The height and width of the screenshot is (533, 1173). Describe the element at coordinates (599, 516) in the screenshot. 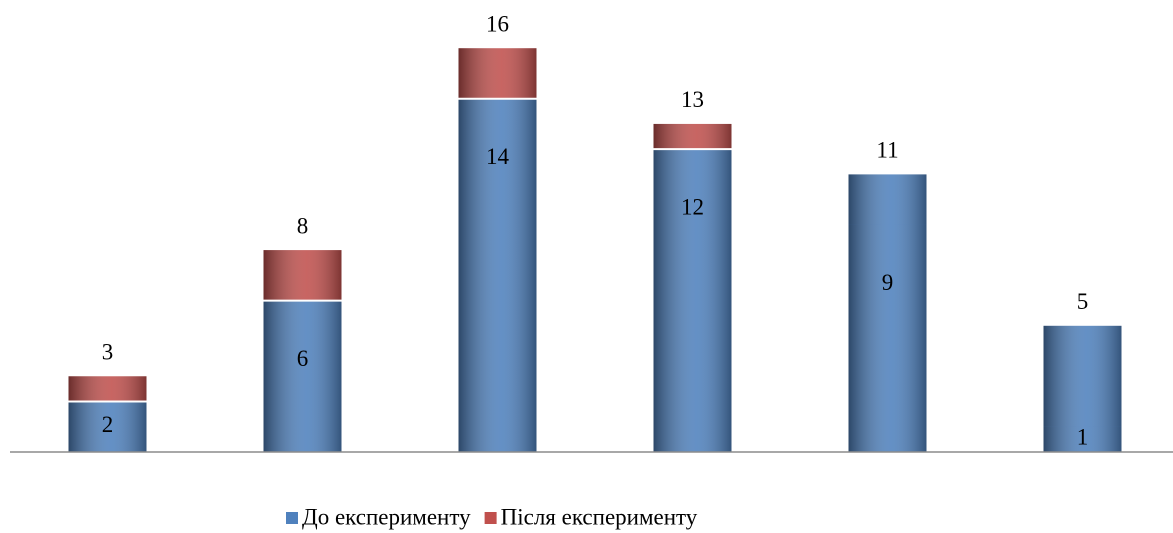

I see `legend-label: Після експерименту` at that location.